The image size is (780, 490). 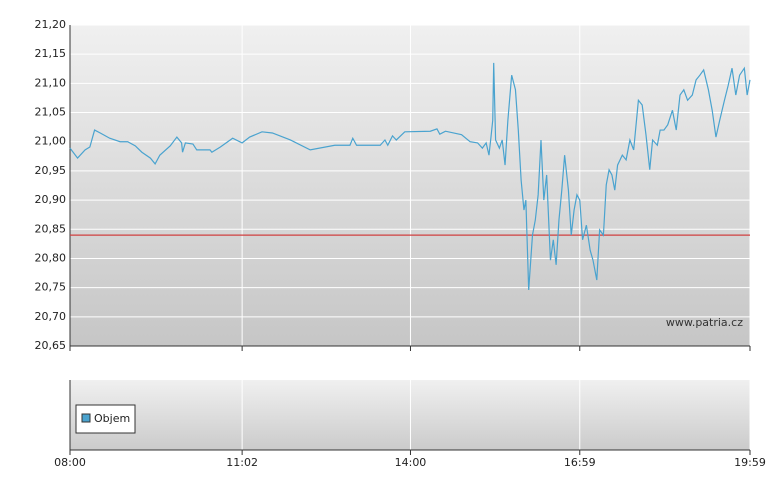 I want to click on y-tick-label: 20,90, so click(x=51, y=199).